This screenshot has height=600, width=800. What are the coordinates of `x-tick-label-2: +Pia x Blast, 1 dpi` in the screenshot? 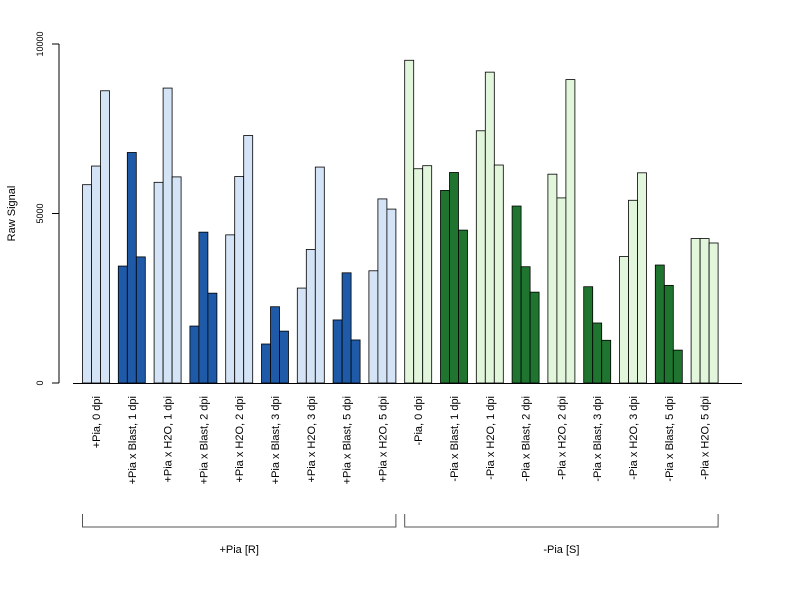 It's located at (133, 440).